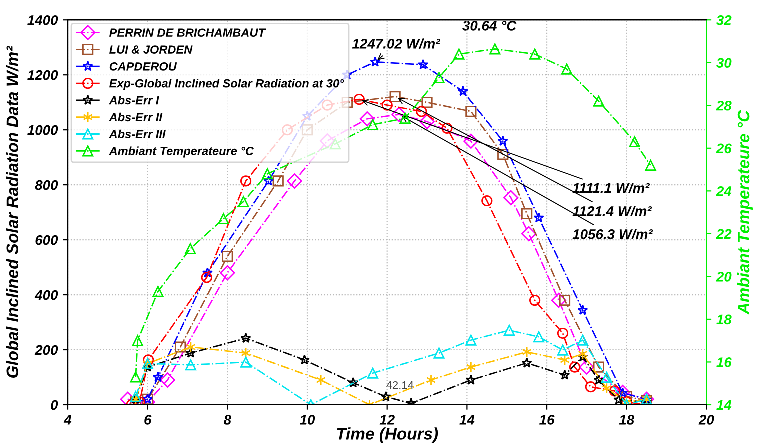 The height and width of the screenshot is (447, 764). What do you see at coordinates (68, 420) in the screenshot?
I see `x-tick-label: 4` at bounding box center [68, 420].